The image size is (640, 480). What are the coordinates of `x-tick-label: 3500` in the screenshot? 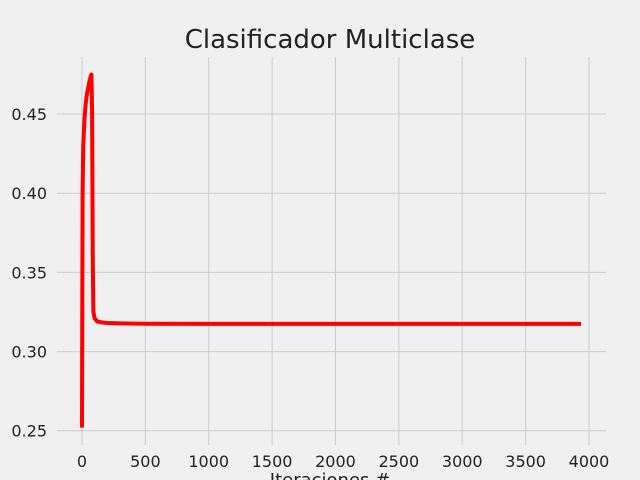 It's located at (525, 461).